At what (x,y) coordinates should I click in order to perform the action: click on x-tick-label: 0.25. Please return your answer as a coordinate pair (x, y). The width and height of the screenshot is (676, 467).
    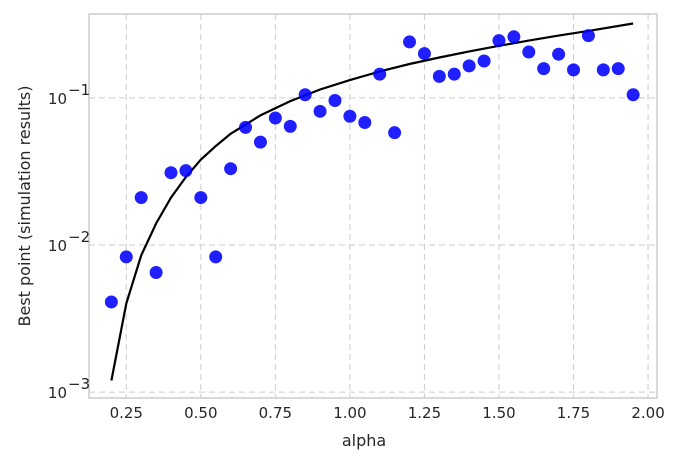
    Looking at the image, I should click on (126, 413).